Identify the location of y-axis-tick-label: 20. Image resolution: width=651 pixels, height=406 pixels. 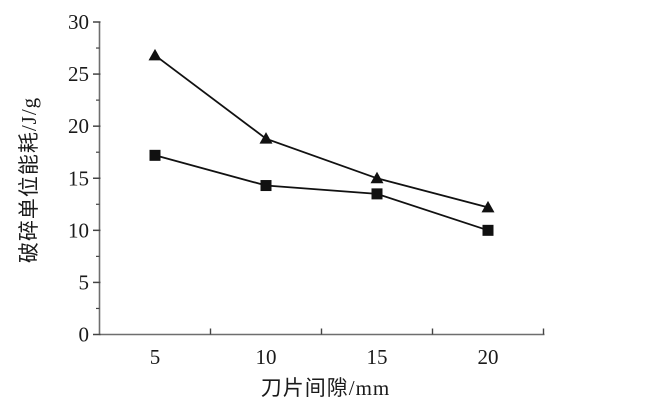
(78, 126).